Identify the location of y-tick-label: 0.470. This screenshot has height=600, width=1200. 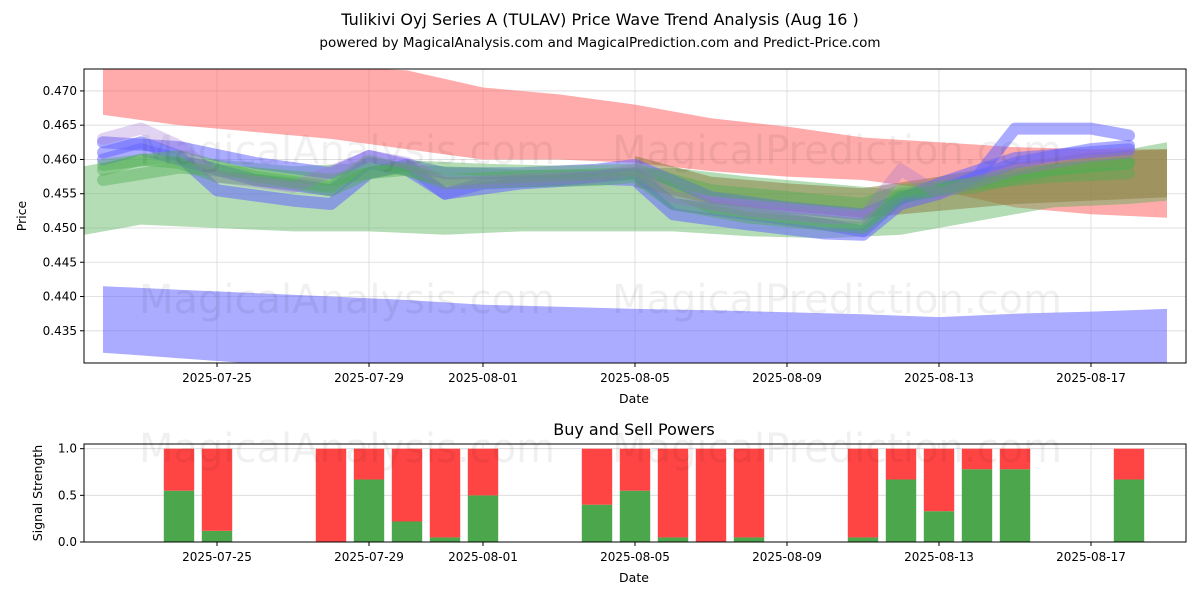
(60, 91).